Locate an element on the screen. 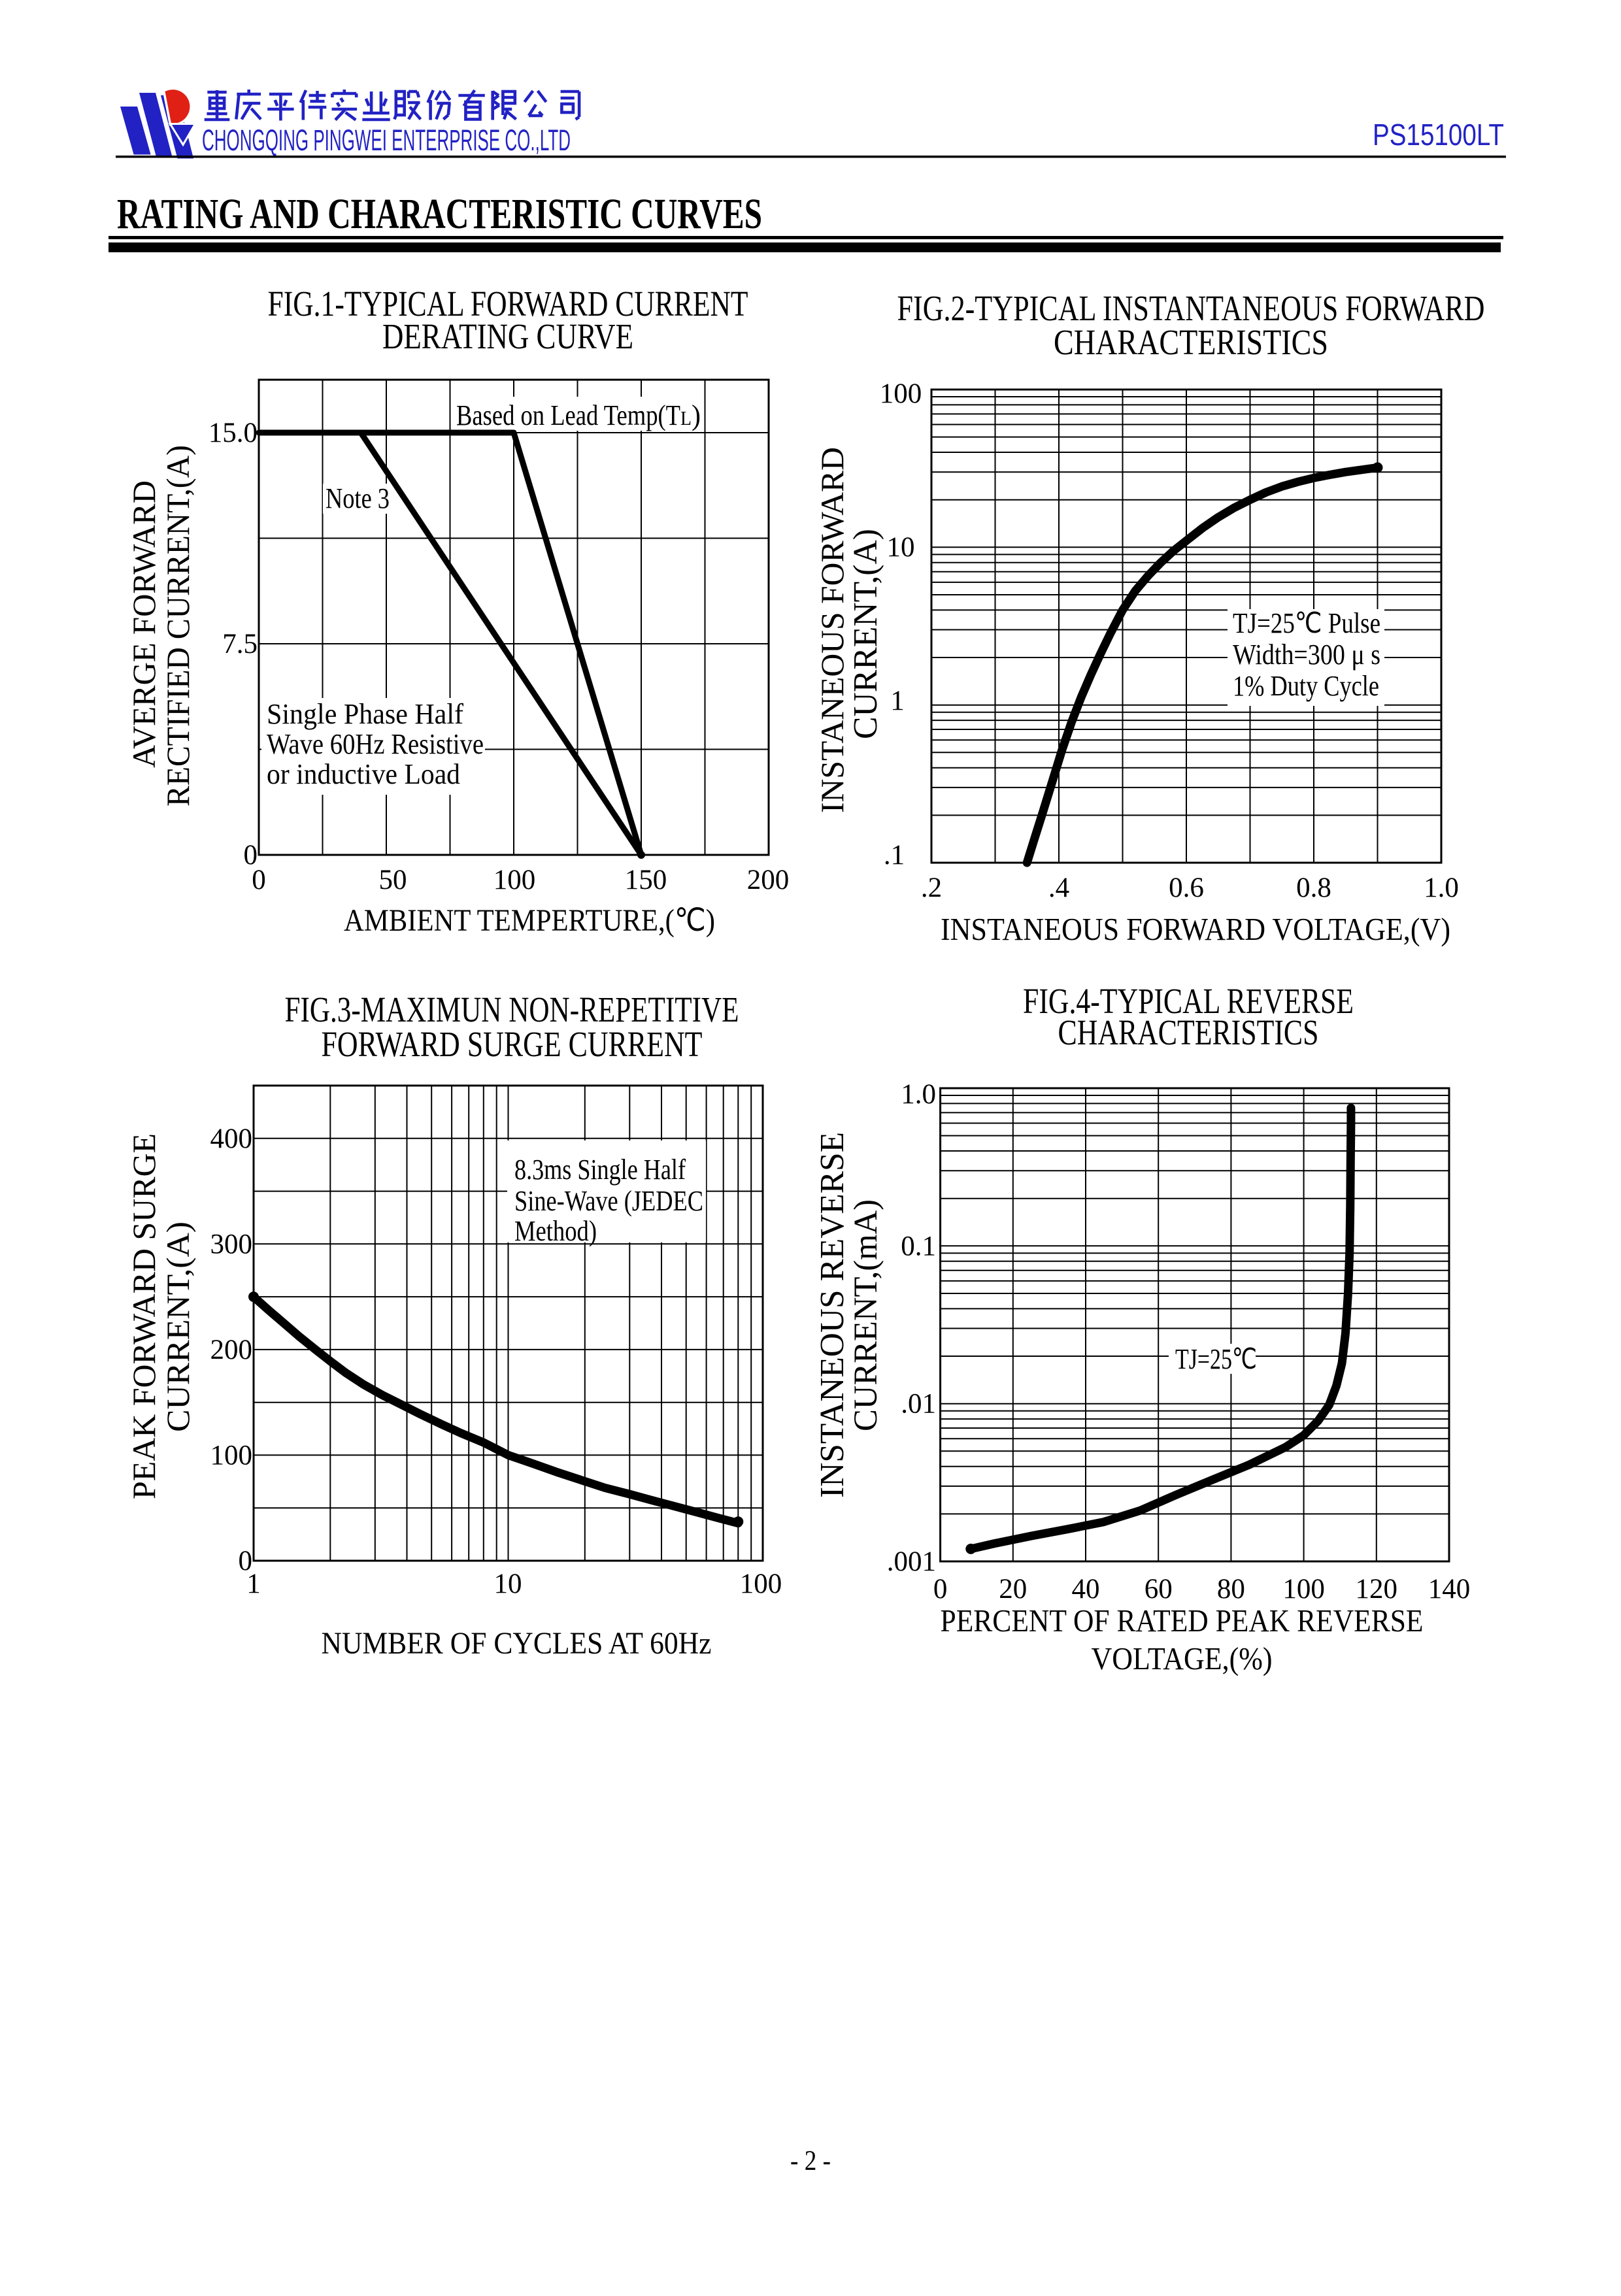 Image resolution: width=1621 pixels, height=2296 pixels. svg-text: PERCENT OF RATED PEAK REVERSE is located at coordinates (1183, 1621).